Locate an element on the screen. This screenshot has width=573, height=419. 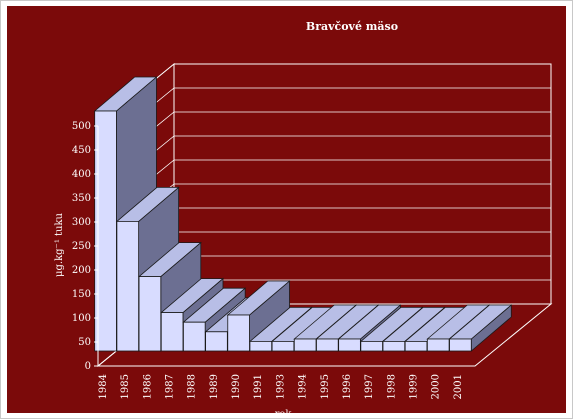
y-tick-label: 200 is located at coordinates (81, 270).